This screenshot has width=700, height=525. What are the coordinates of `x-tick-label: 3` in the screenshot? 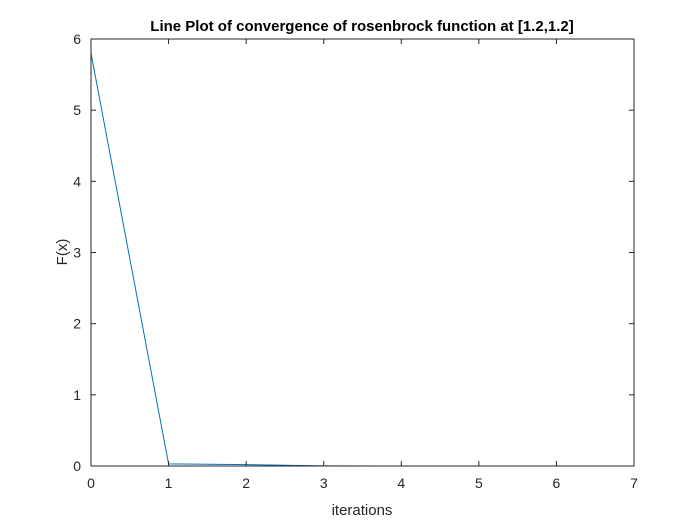 It's located at (324, 483).